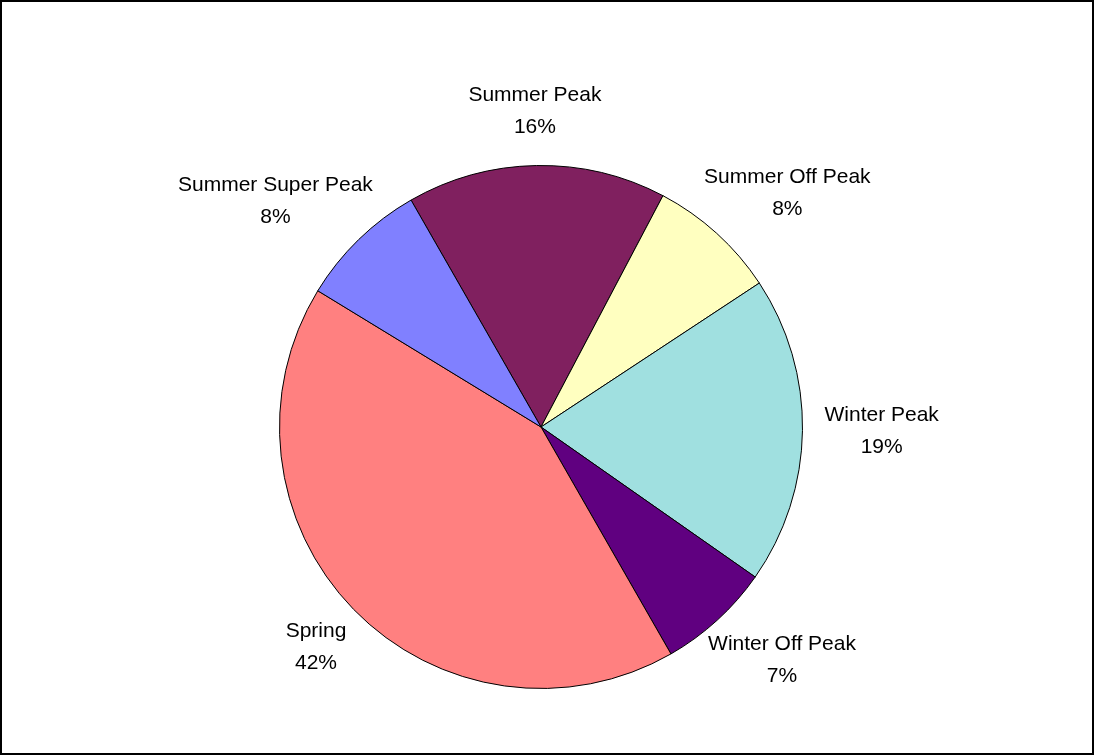 The height and width of the screenshot is (755, 1094). What do you see at coordinates (782, 642) in the screenshot?
I see `slice-label: Winter Off Peak` at bounding box center [782, 642].